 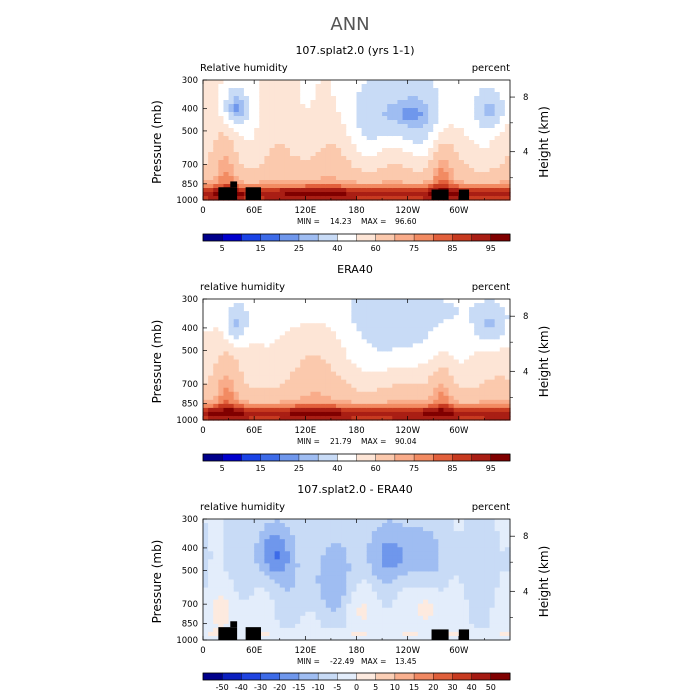 What do you see at coordinates (337, 248) in the screenshot?
I see `colorbar-label: 40` at bounding box center [337, 248].